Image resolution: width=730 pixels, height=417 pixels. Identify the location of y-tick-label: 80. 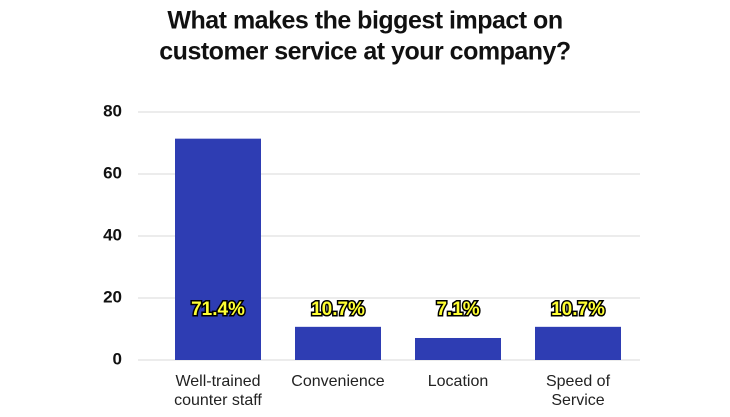
(112, 110).